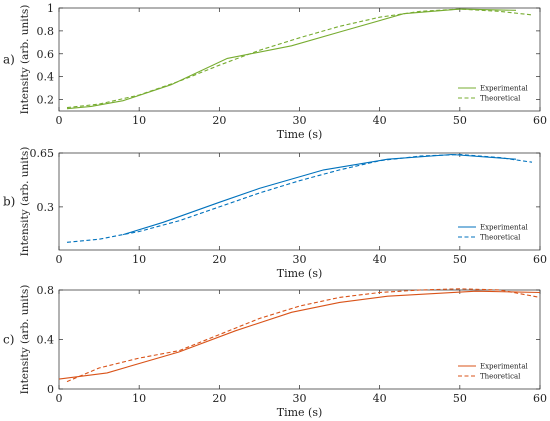 The image size is (550, 421). Describe the element at coordinates (50, 8) in the screenshot. I see `y-tick-label: 1` at that location.